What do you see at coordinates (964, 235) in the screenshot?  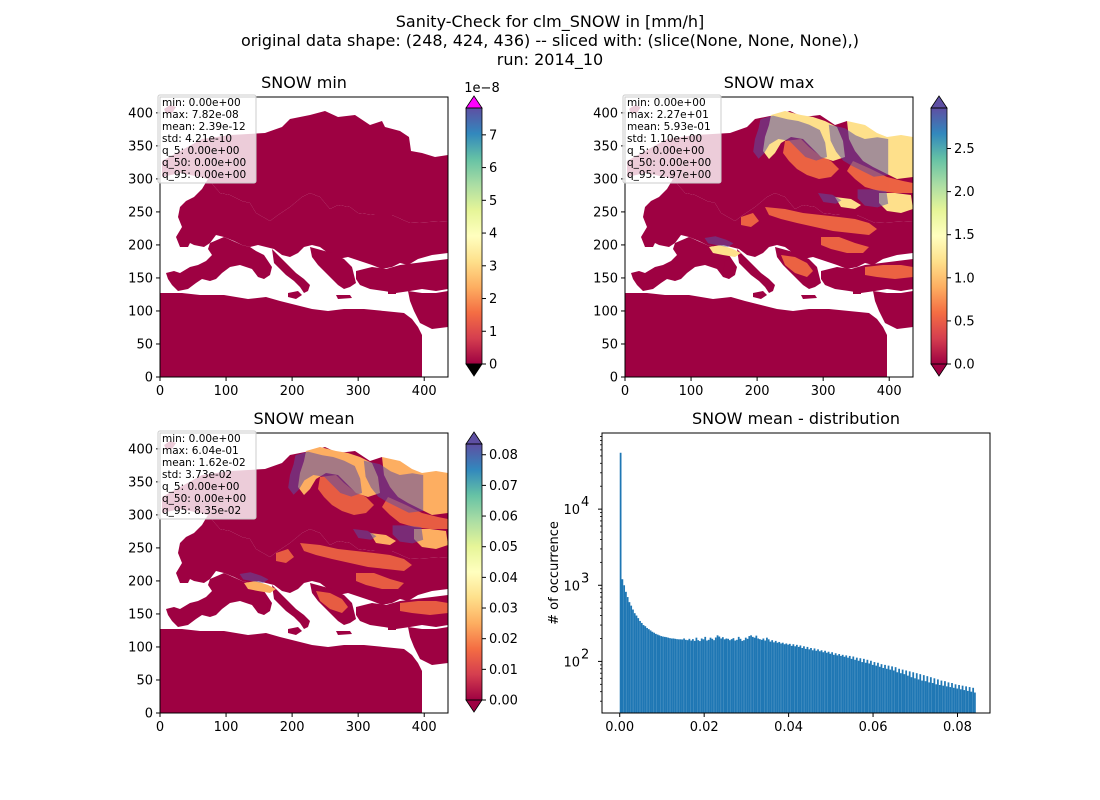 I see `colorbar-tick-label-3: 1.5` at bounding box center [964, 235].